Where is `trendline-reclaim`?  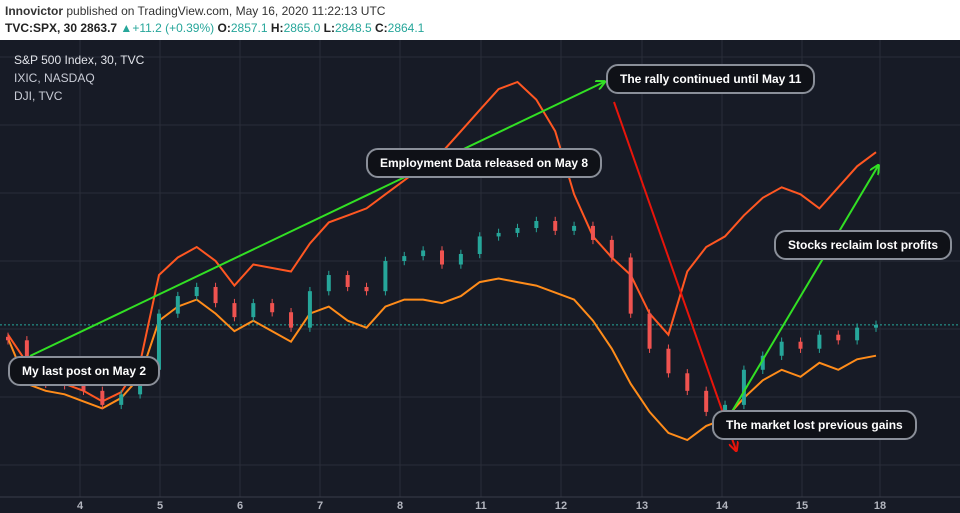
trendline-reclaim is located at coordinates (800, 296).